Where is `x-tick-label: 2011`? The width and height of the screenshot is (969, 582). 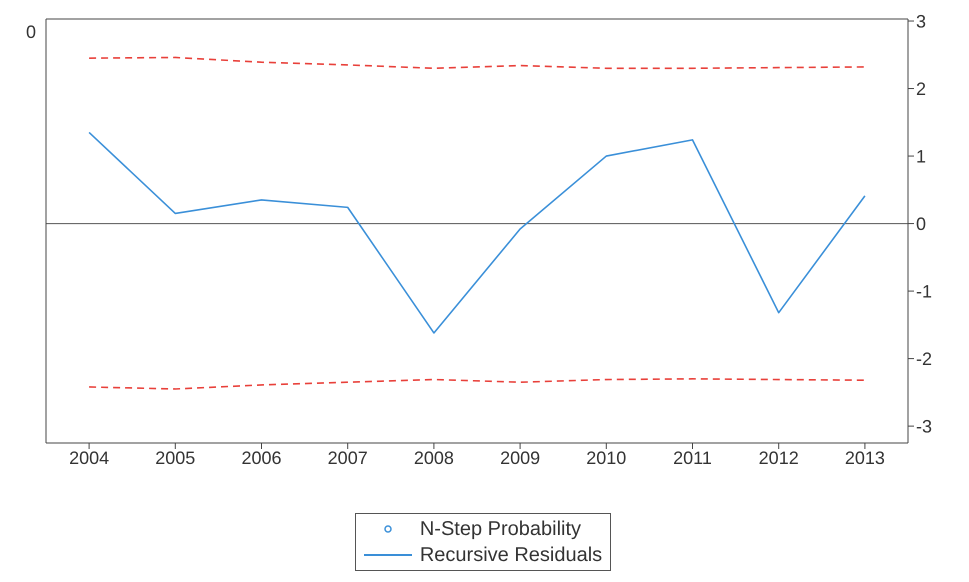 x-tick-label: 2011 is located at coordinates (692, 458).